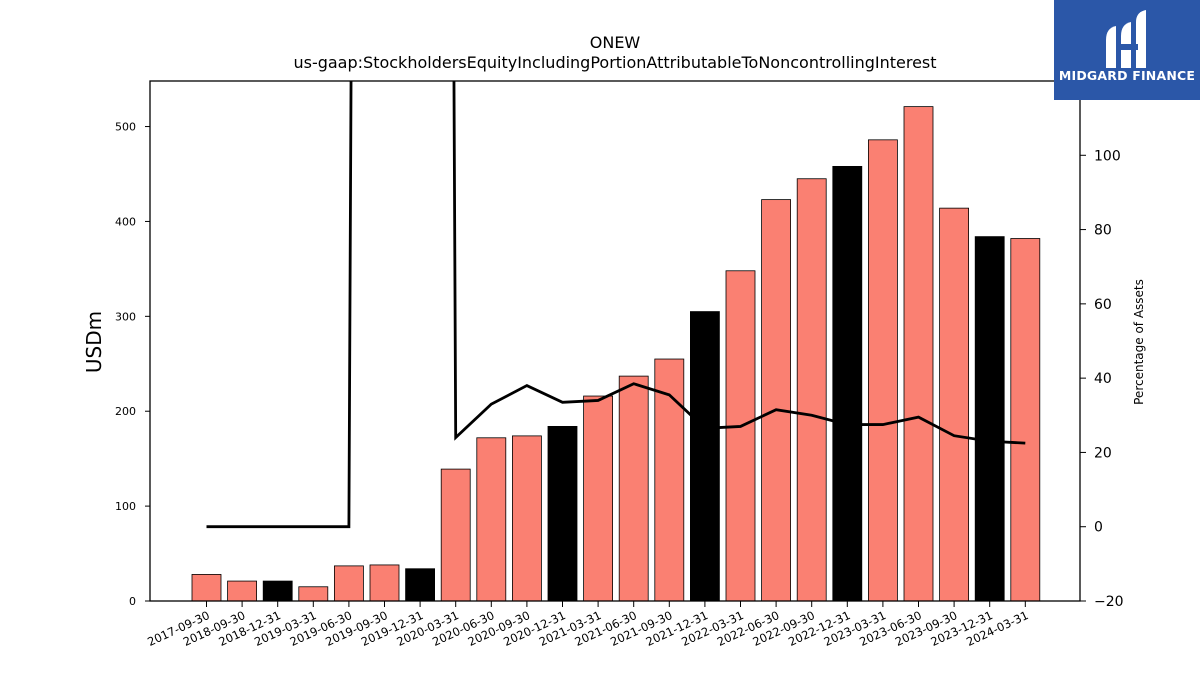 The height and width of the screenshot is (675, 1200). I want to click on y2-tick-label: 40, so click(1103, 379).